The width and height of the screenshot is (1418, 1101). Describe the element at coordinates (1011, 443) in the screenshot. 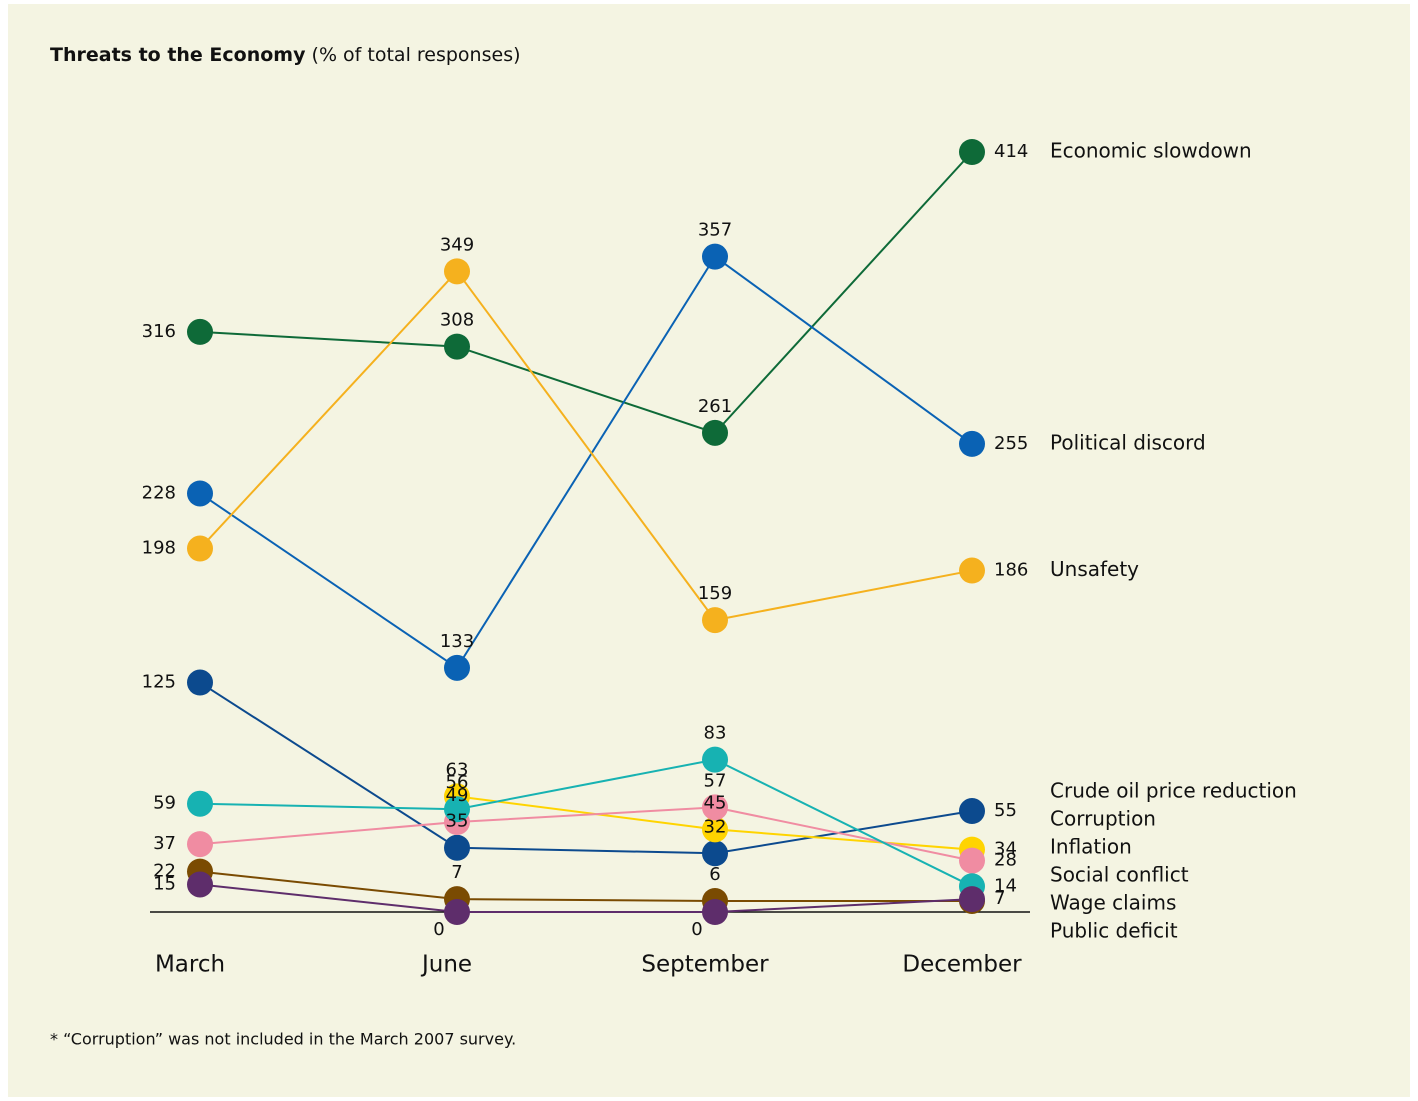

I see `value-label: 255` at that location.